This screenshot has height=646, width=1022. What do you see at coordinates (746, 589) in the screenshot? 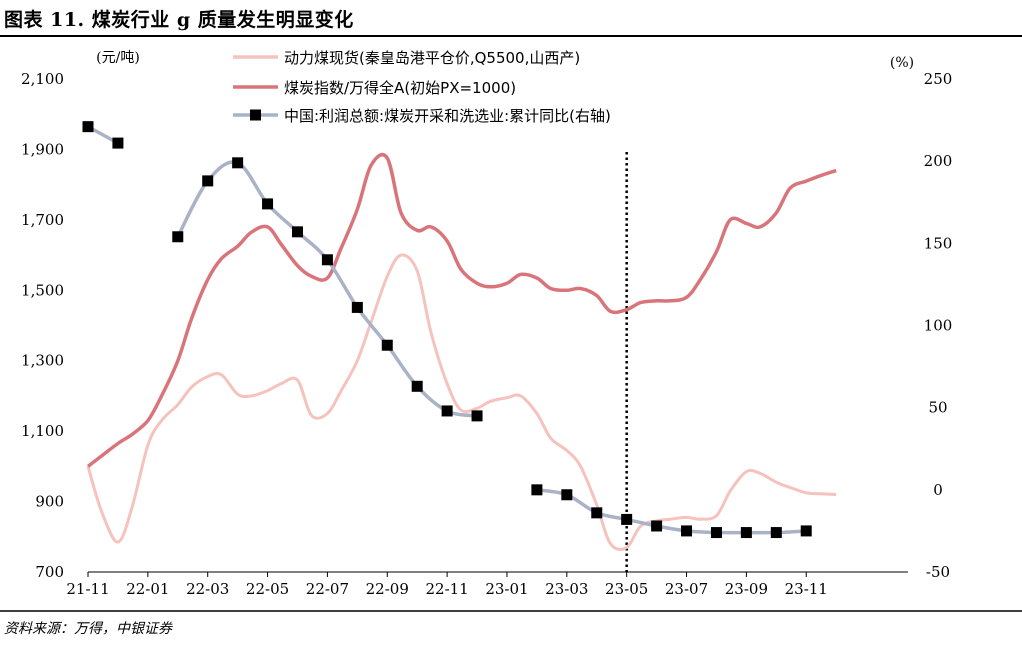
I see `x-tick-label: 23-09` at bounding box center [746, 589].